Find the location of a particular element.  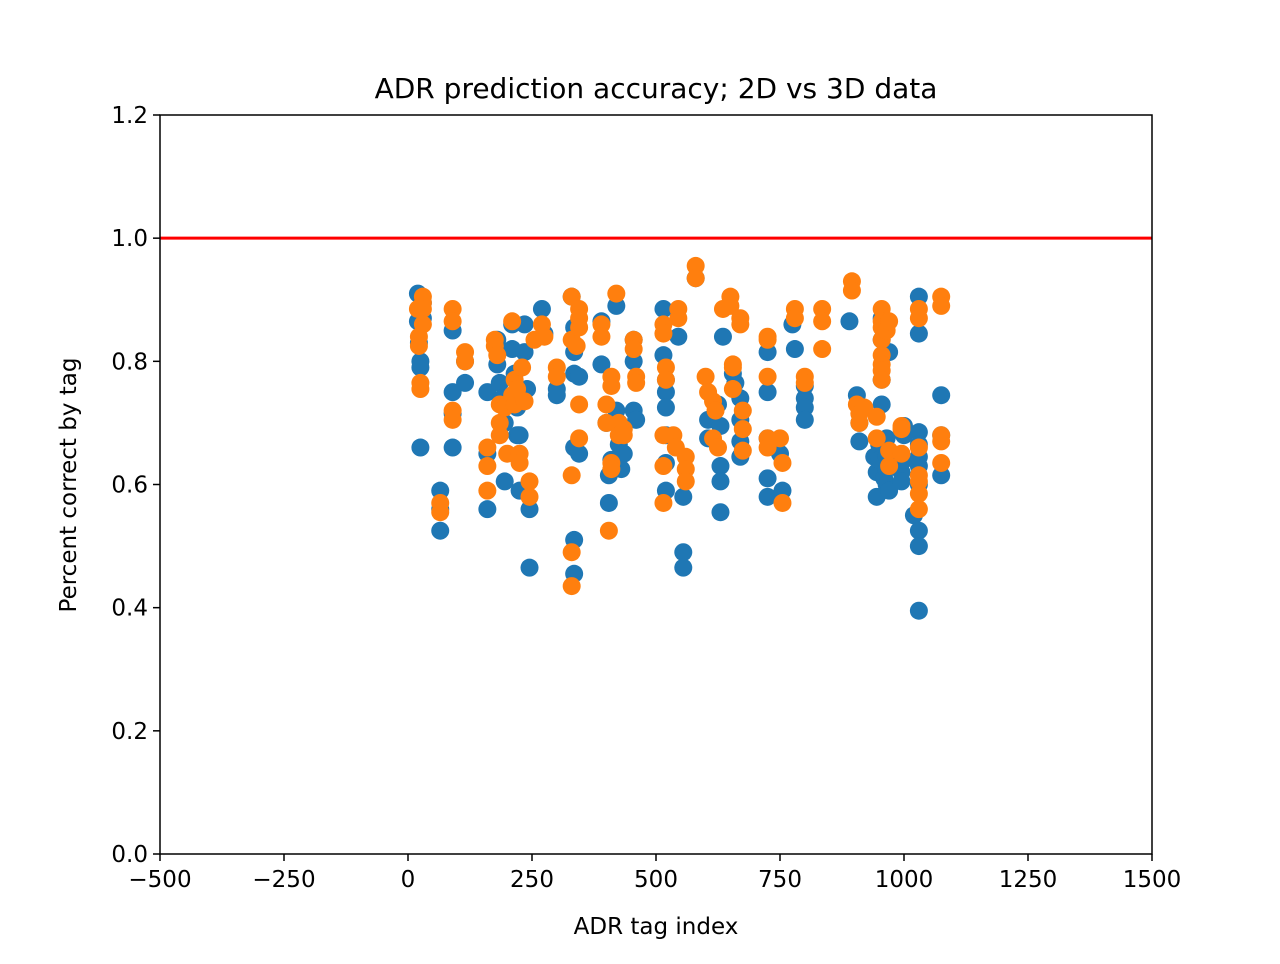

chart-title: ADR prediction accuracy; 2D vs 3D data is located at coordinates (656, 88).